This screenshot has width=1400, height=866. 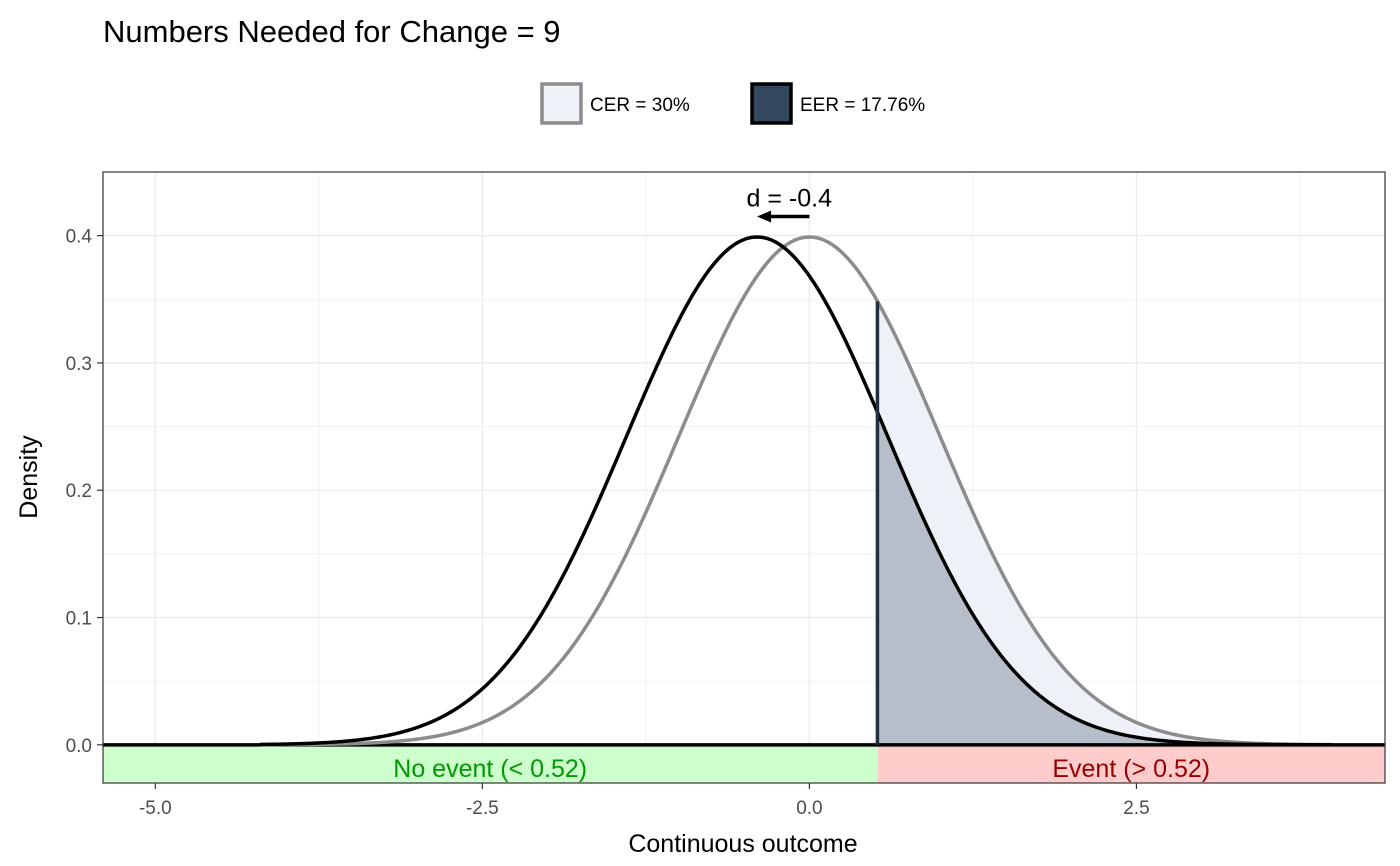 I want to click on x-tick-label: -2.5, so click(x=482, y=808).